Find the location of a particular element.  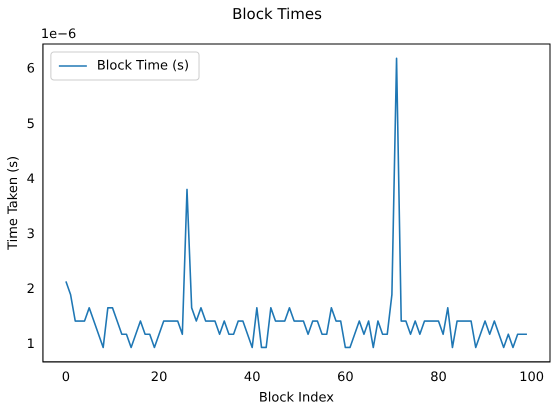

y-tick-label: 2 is located at coordinates (30, 290).